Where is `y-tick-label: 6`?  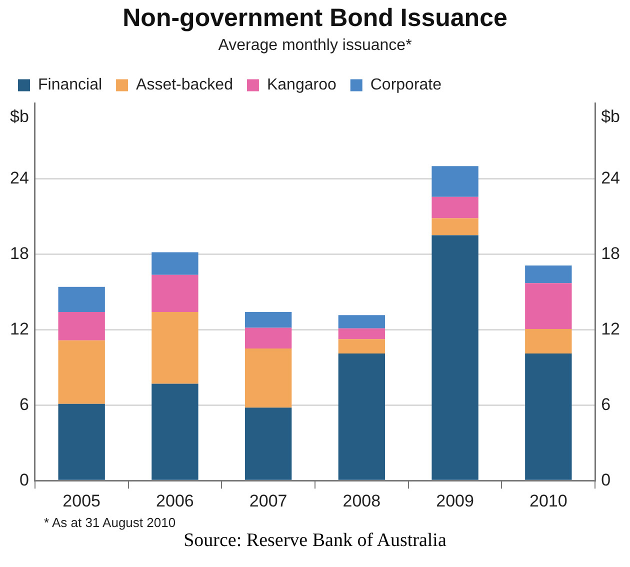
y-tick-label: 6 is located at coordinates (24, 404).